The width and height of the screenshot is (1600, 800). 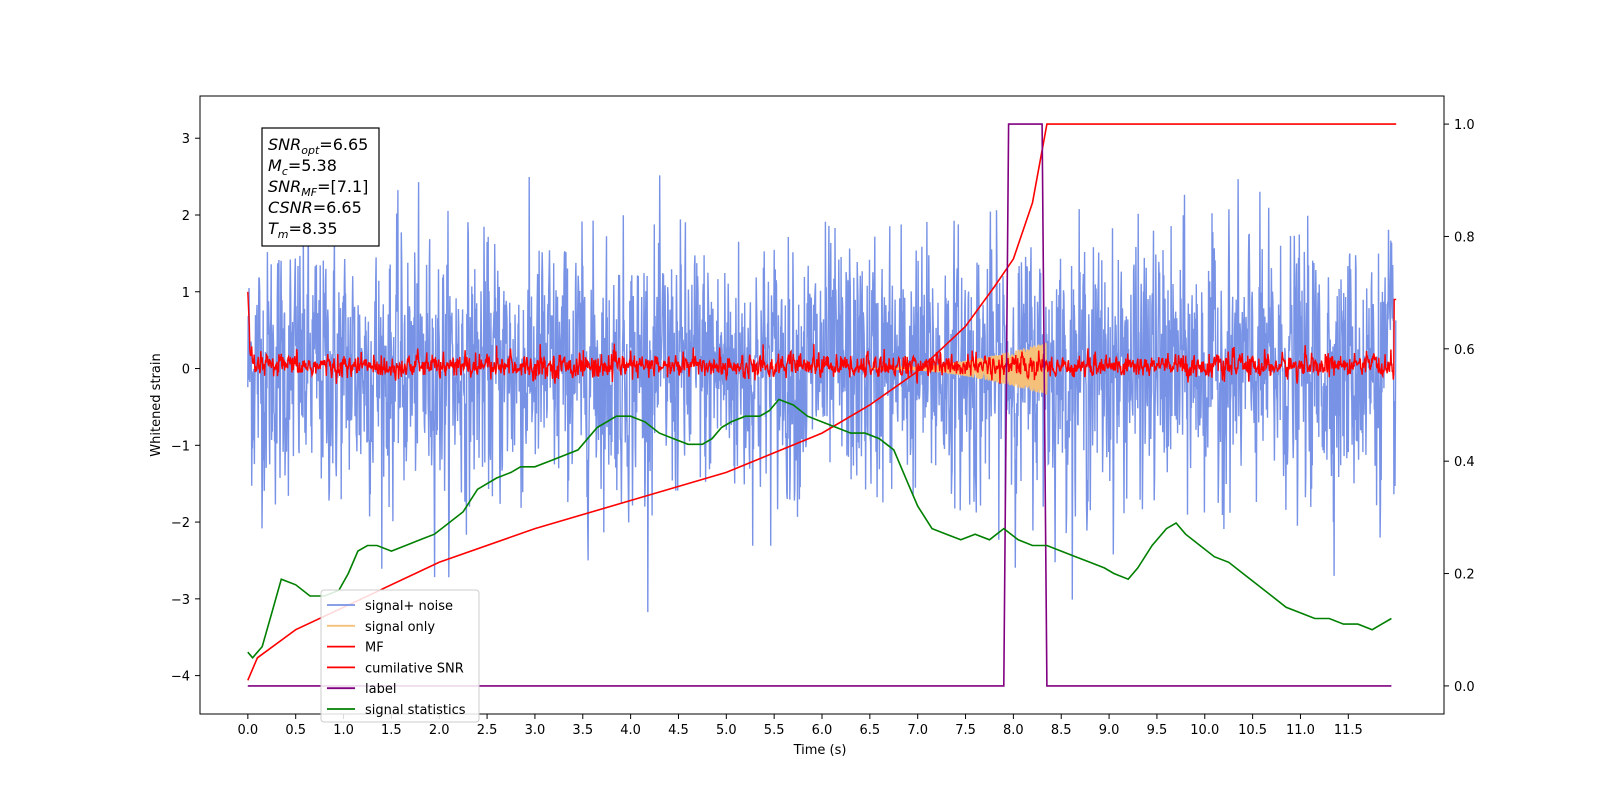 I want to click on legend-label: MF, so click(x=374, y=648).